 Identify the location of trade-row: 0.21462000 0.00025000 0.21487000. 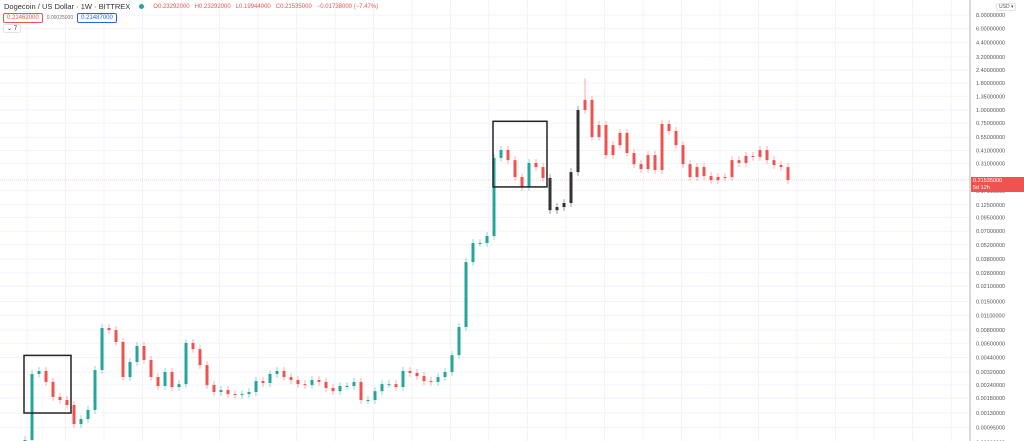
(60, 18).